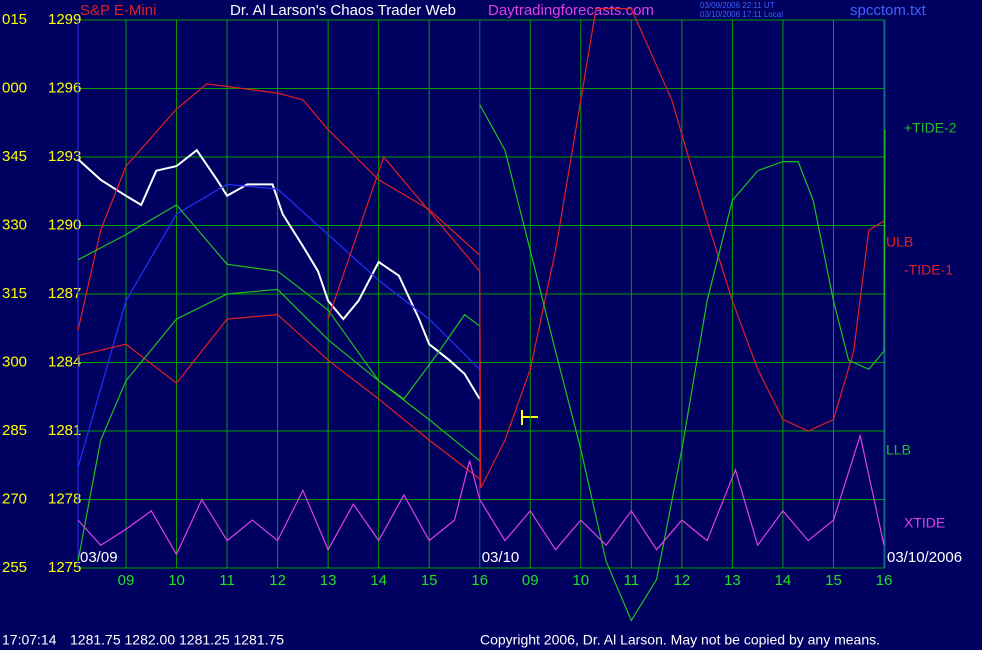  What do you see at coordinates (64, 430) in the screenshot?
I see `y-tick-label: 1281` at bounding box center [64, 430].